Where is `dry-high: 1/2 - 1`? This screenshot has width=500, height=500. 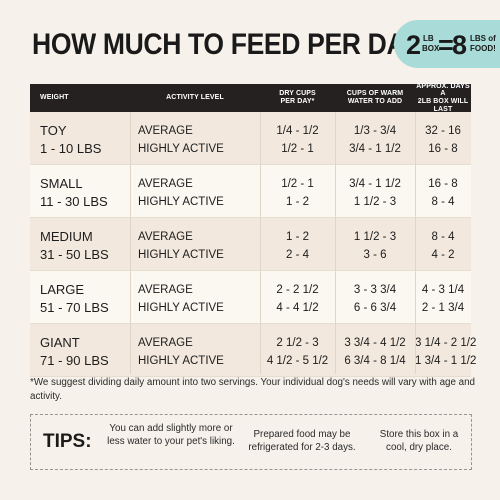
dry-high: 1/2 - 1 is located at coordinates (297, 149).